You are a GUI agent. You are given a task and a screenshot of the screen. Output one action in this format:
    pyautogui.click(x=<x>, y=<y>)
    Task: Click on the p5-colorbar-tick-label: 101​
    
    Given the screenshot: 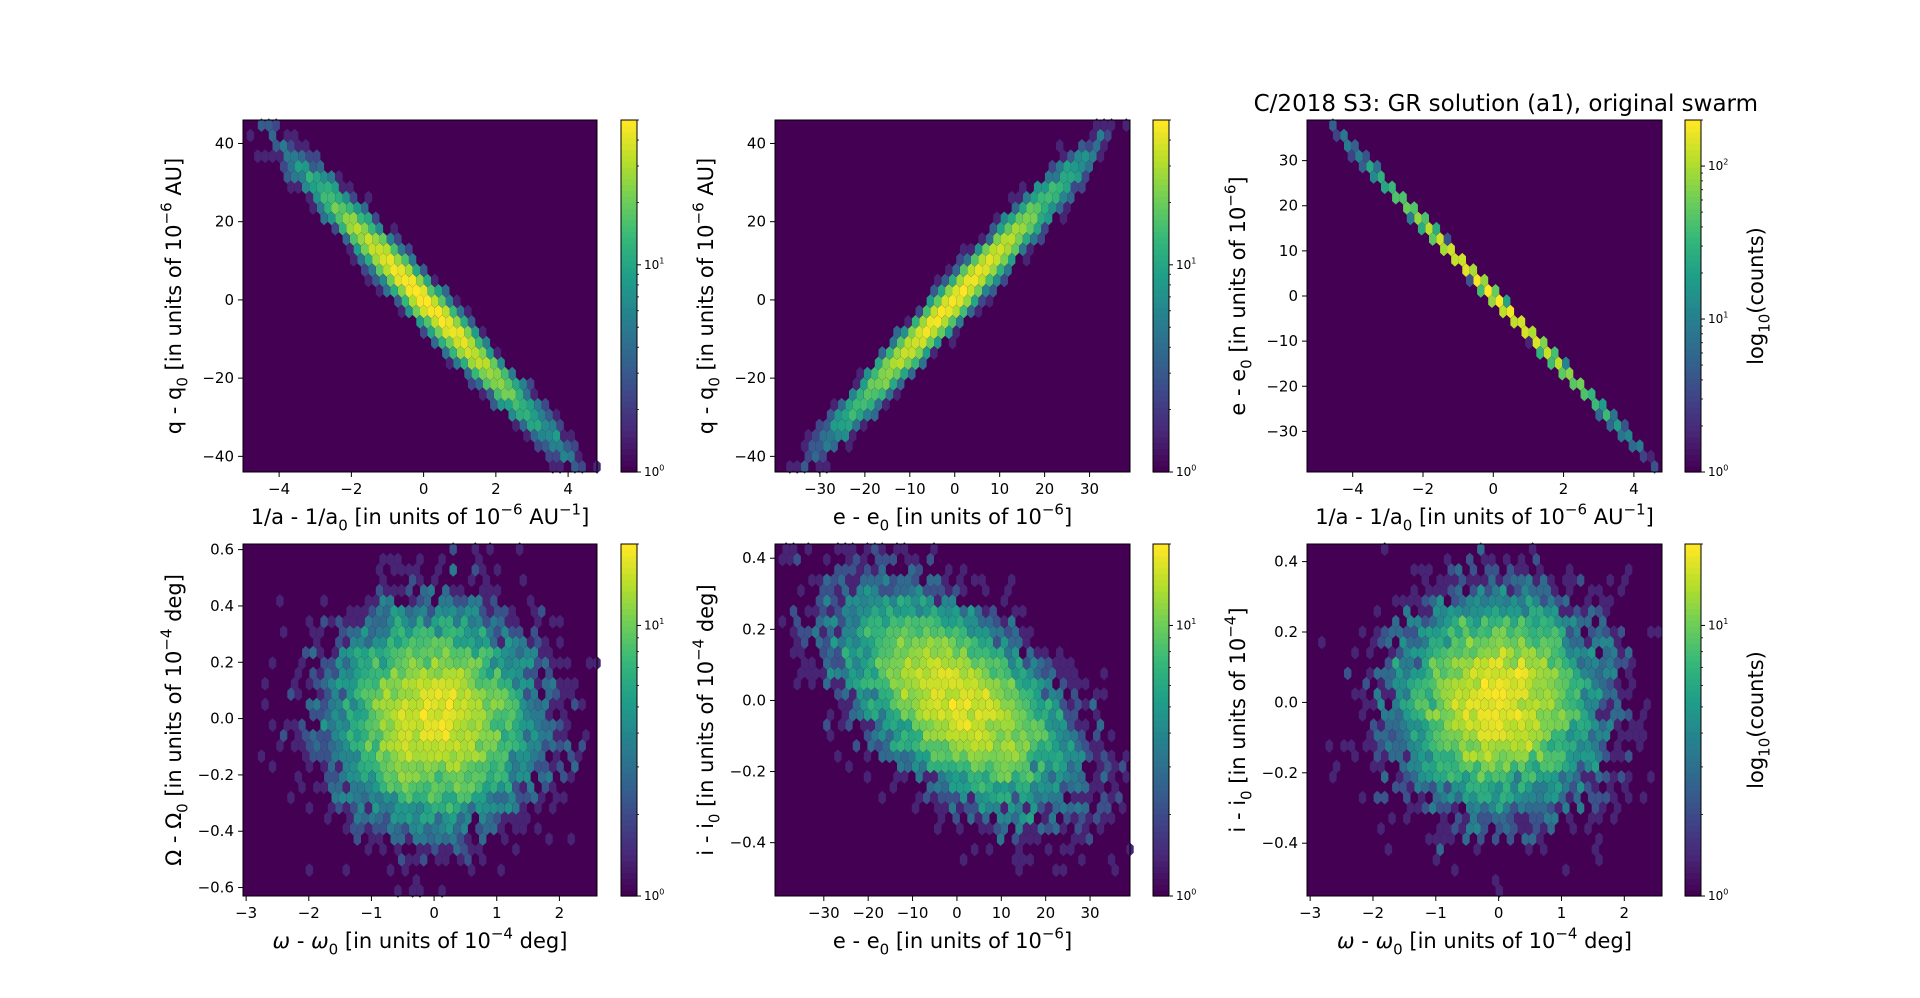 What is the action you would take?
    pyautogui.click(x=1186, y=624)
    